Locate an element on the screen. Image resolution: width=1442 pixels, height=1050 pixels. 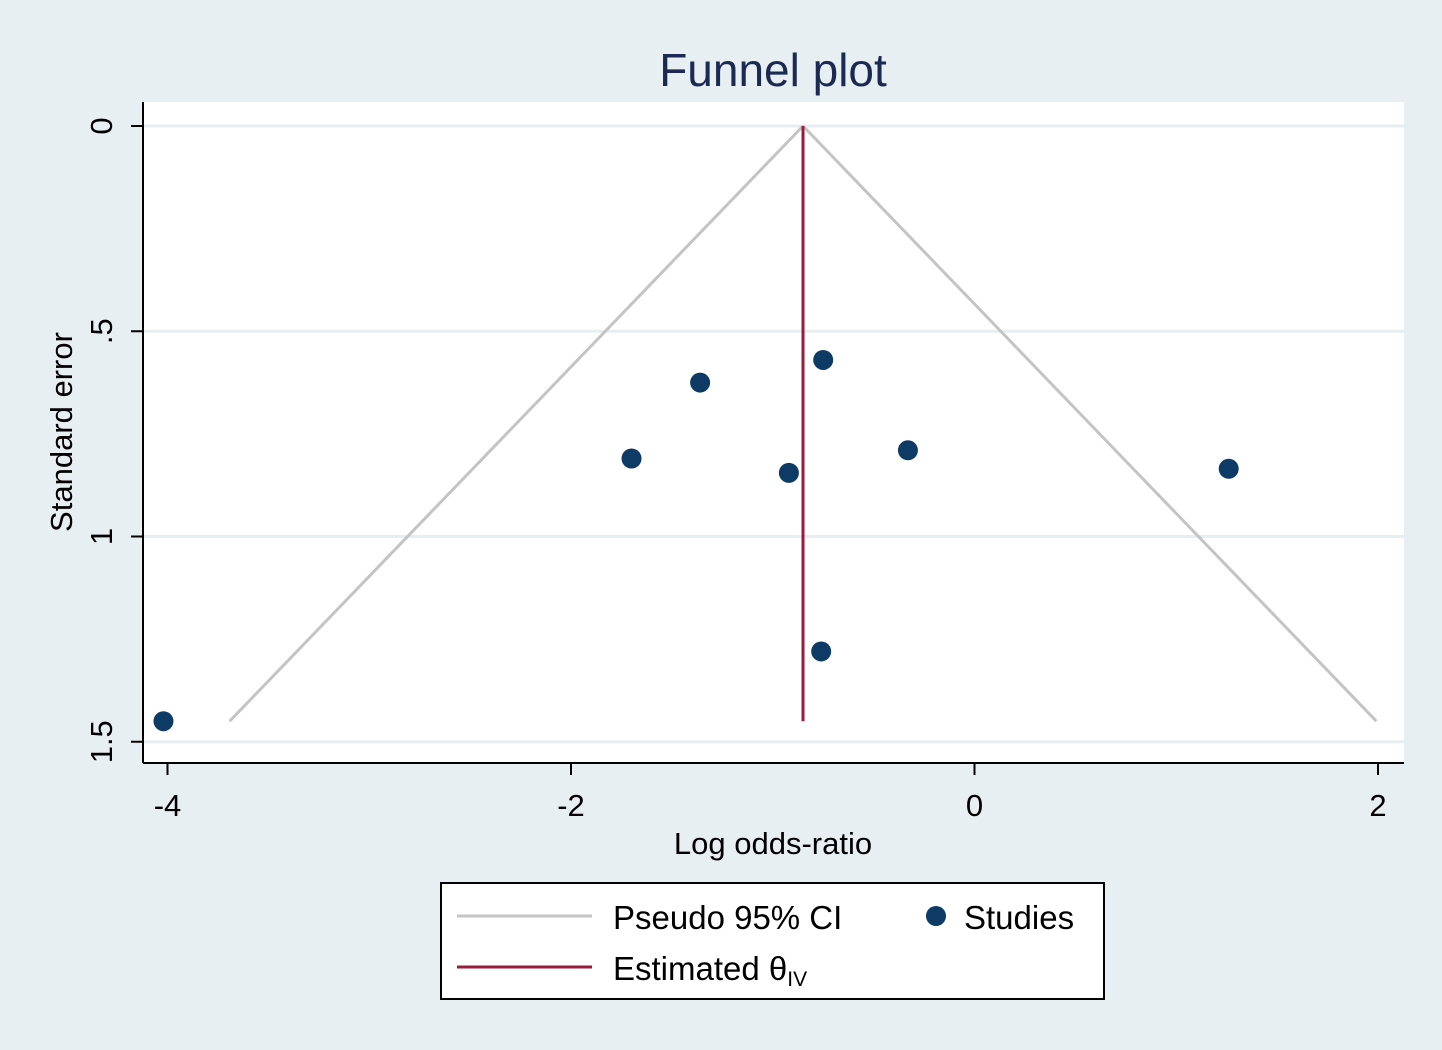
y-tick-label-3: 1.5 is located at coordinates (101, 741).